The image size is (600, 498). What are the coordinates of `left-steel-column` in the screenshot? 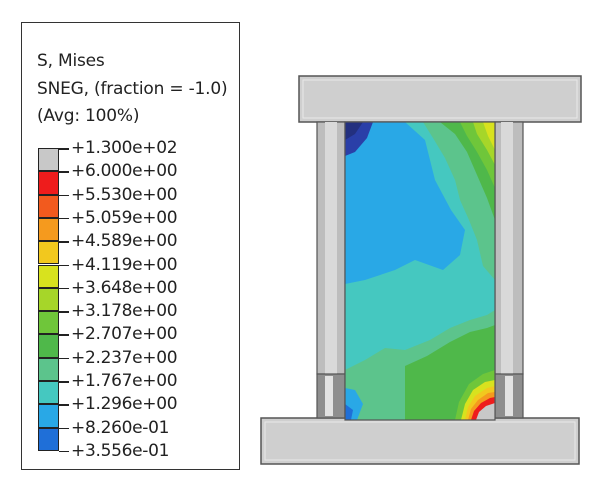 It's located at (331, 270).